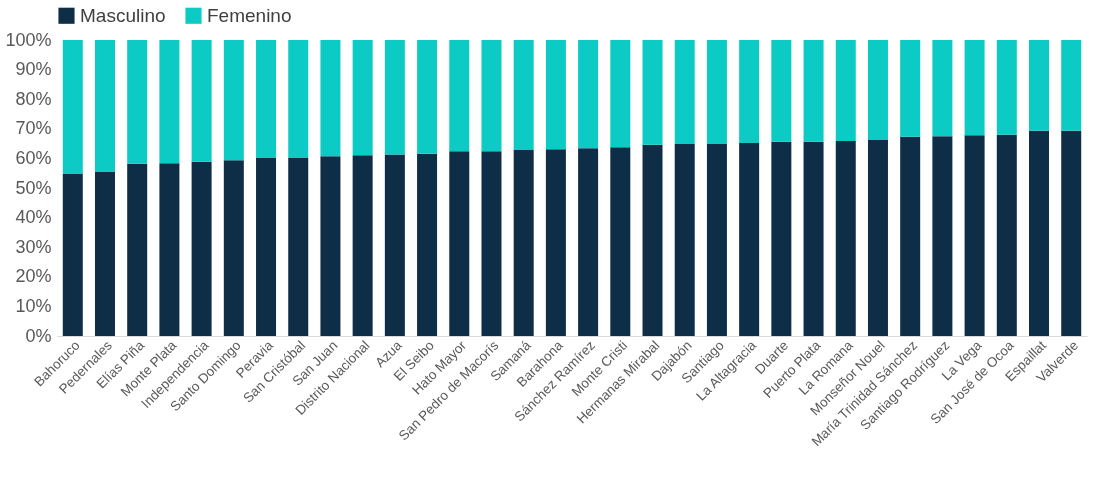 This screenshot has height=501, width=1116. What do you see at coordinates (33, 157) in the screenshot?
I see `y-tick-label: 60%` at bounding box center [33, 157].